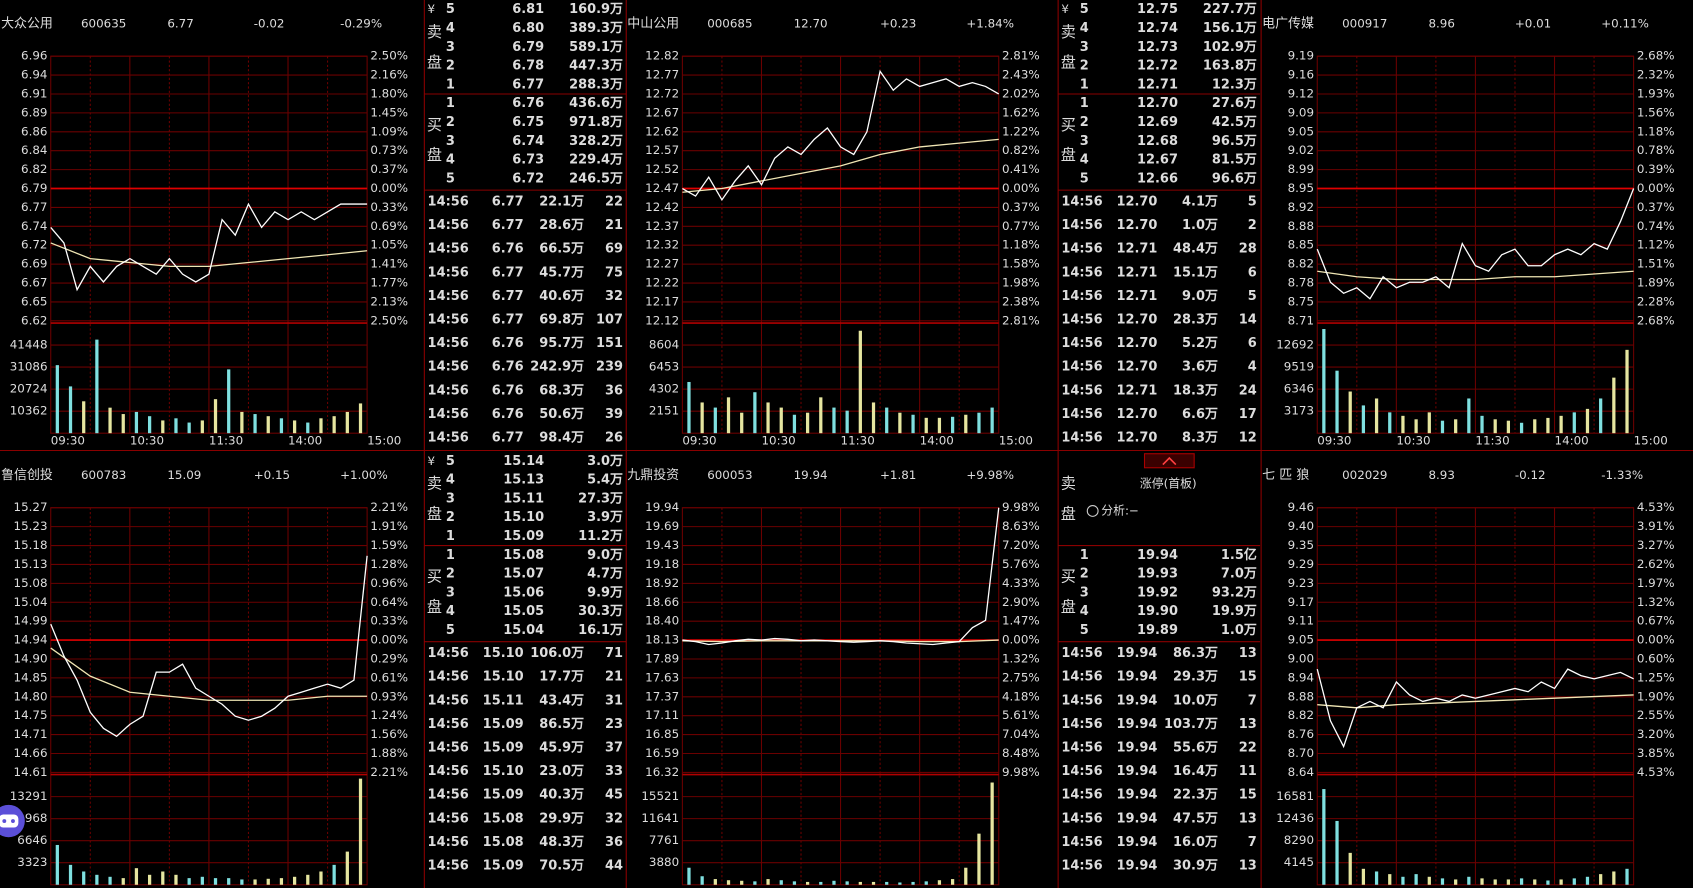 The height and width of the screenshot is (888, 1693). What do you see at coordinates (1288, 23) in the screenshot?
I see `stock-name: 电广传媒` at bounding box center [1288, 23].